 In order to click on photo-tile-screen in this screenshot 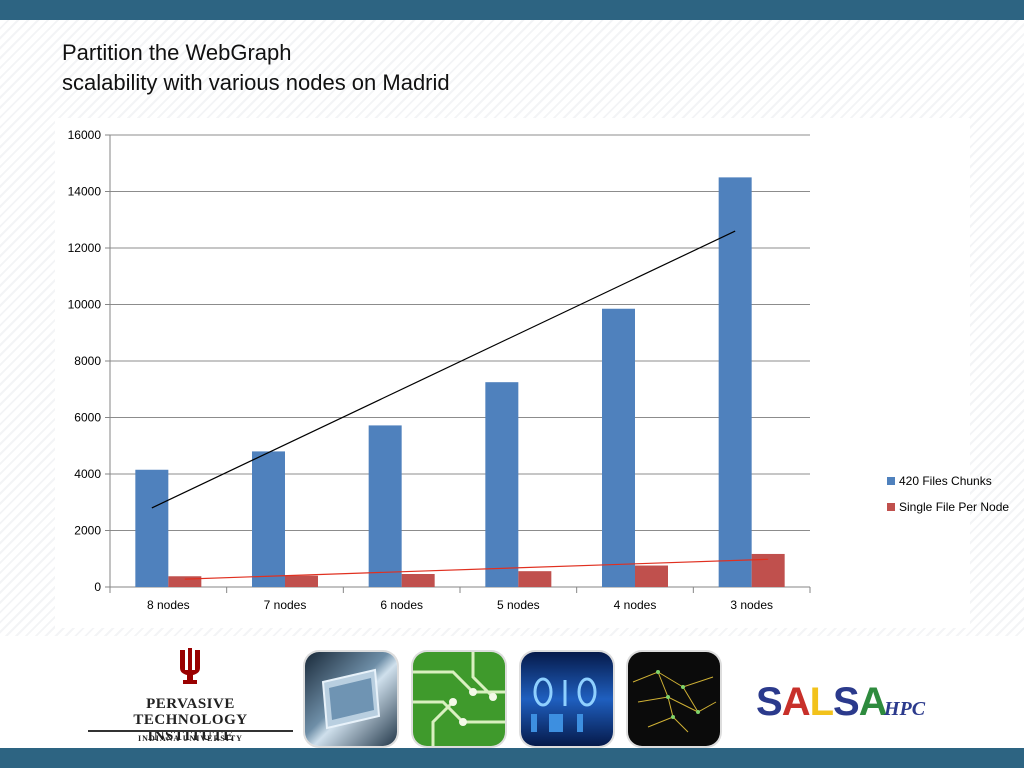, I will do `click(351, 699)`.